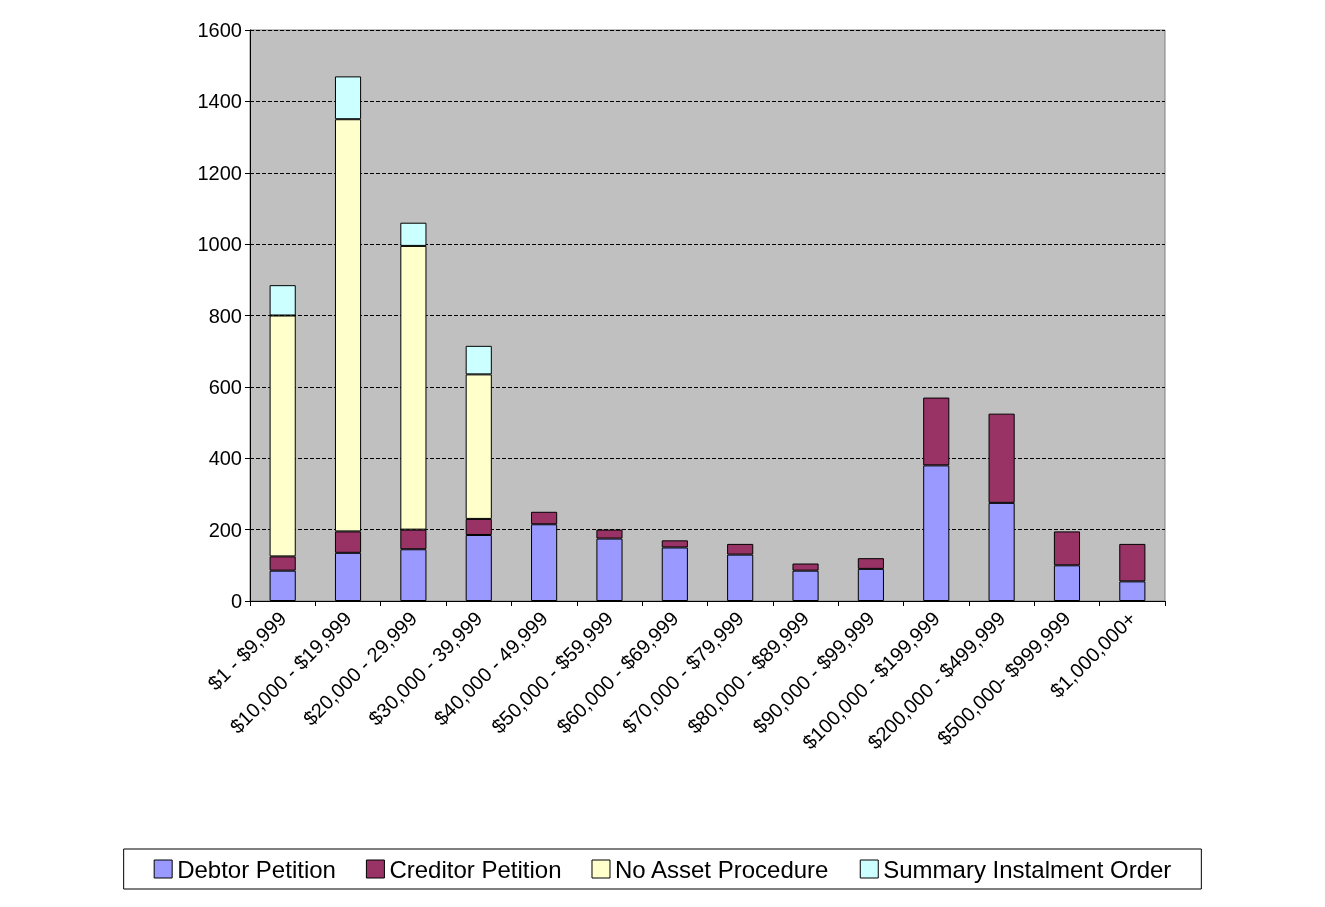  Describe the element at coordinates (219, 172) in the screenshot. I see `y-tick-label: 1200` at that location.